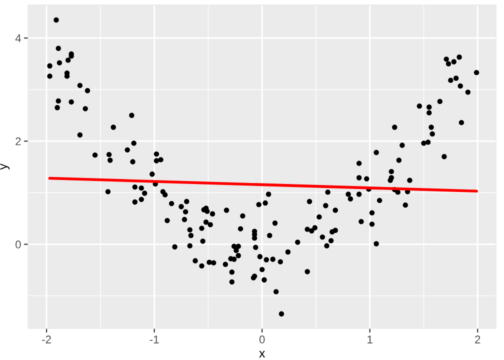 The height and width of the screenshot is (360, 504). I want to click on y-tick-label: 0, so click(18, 244).